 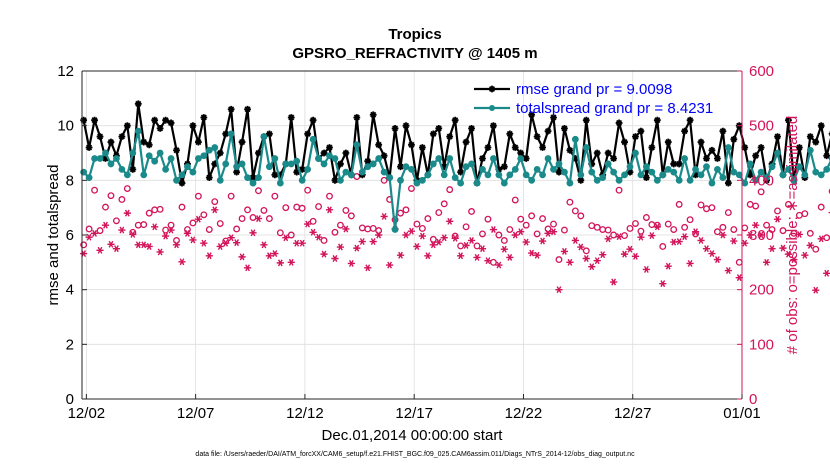 What do you see at coordinates (524, 413) in the screenshot?
I see `x-tick-label: 12/22` at bounding box center [524, 413].